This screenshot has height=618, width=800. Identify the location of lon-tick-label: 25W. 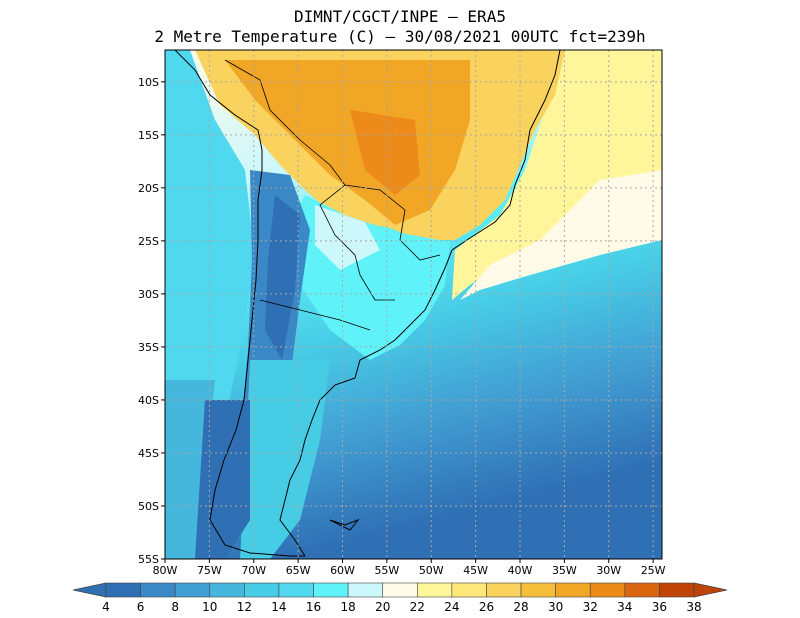
(653, 570).